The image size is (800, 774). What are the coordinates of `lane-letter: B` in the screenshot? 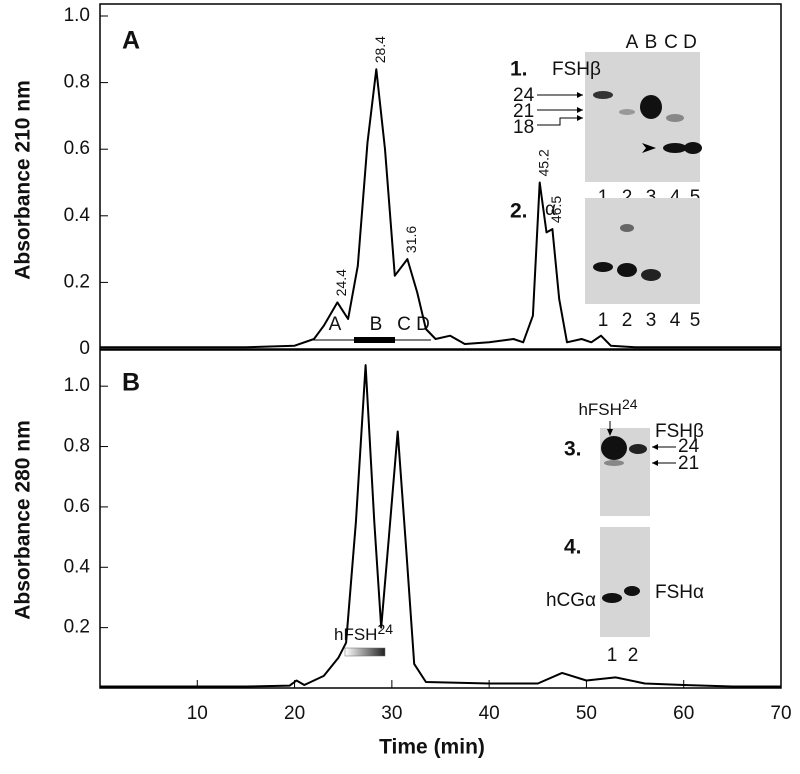 It's located at (651, 42).